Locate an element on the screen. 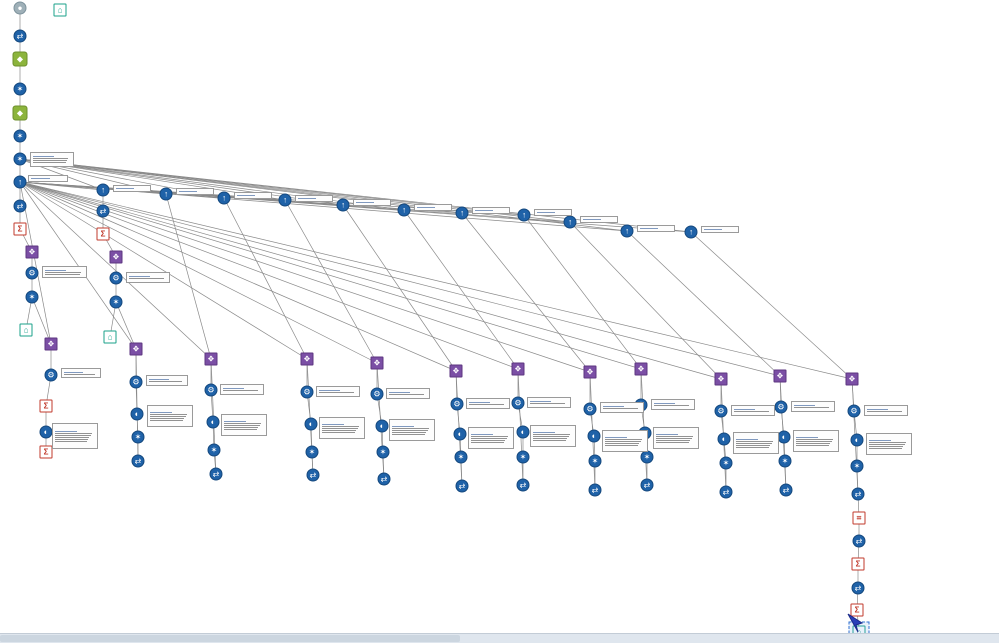  activity-node-b2j: ✶ is located at coordinates (214, 450).